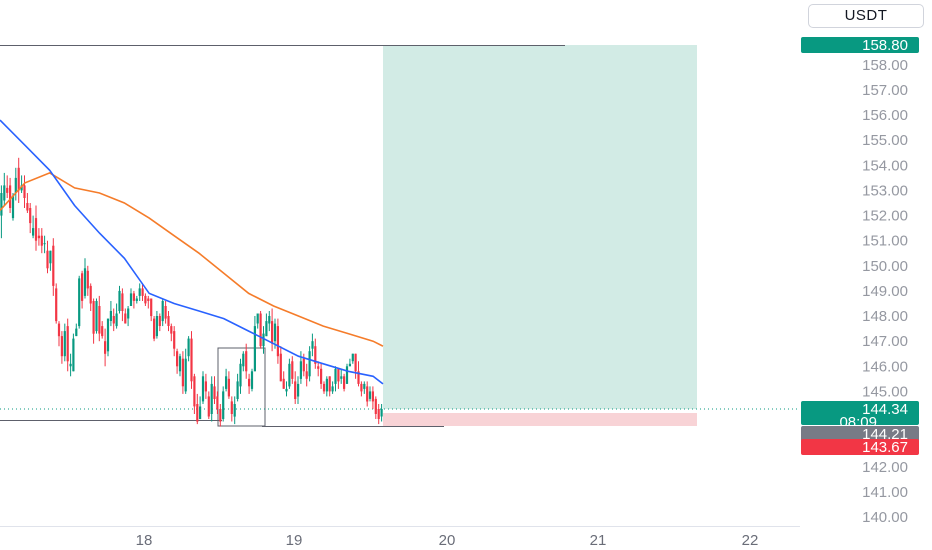 The height and width of the screenshot is (550, 932). I want to click on price-tag: 143.67, so click(860, 447).